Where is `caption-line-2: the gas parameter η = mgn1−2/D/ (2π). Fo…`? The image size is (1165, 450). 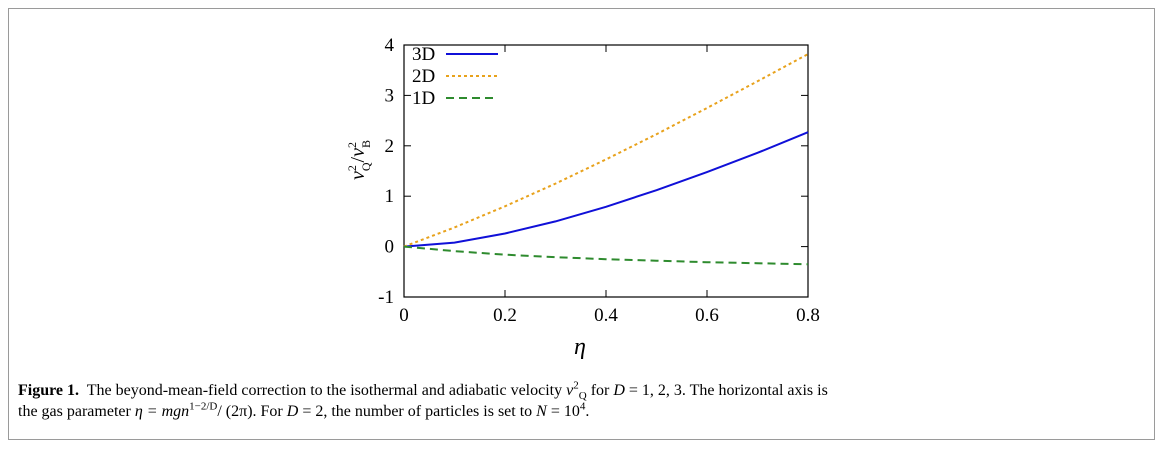 caption-line-2: the gas parameter η = mgn1−2/D/ (2π). Fo… is located at coordinates (578, 411).